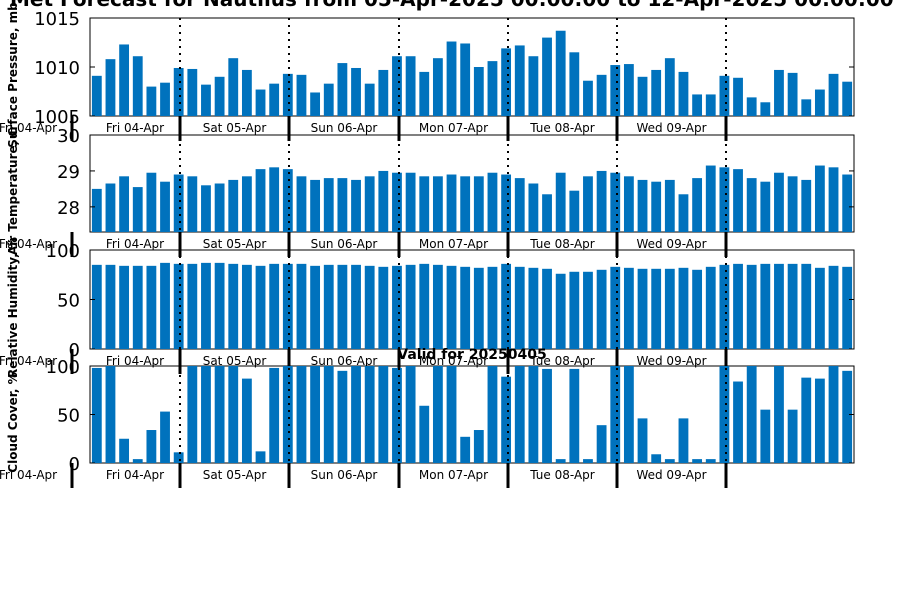 The height and width of the screenshot is (605, 900). What do you see at coordinates (344, 361) in the screenshot?
I see `x-day-label: Sun 06-Apr` at bounding box center [344, 361].